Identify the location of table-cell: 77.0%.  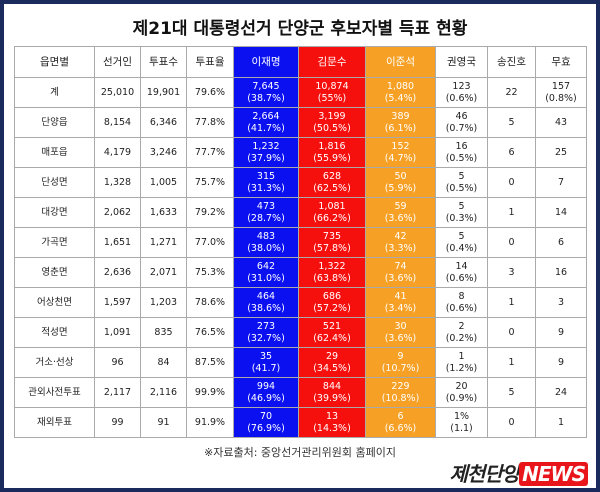
(210, 242).